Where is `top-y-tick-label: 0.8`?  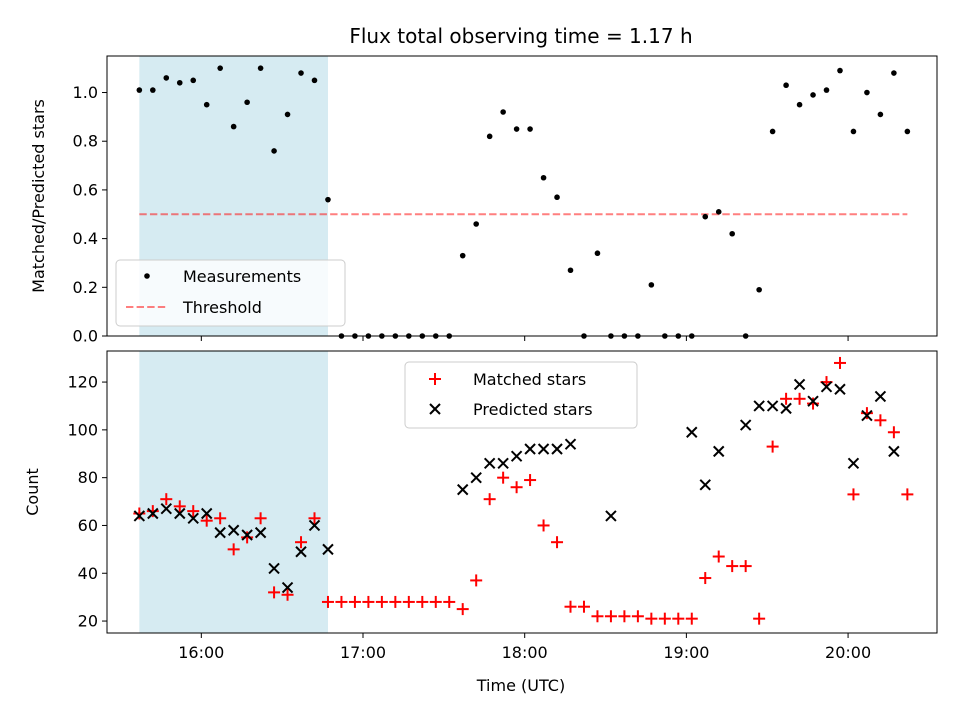 top-y-tick-label: 0.8 is located at coordinates (85, 141).